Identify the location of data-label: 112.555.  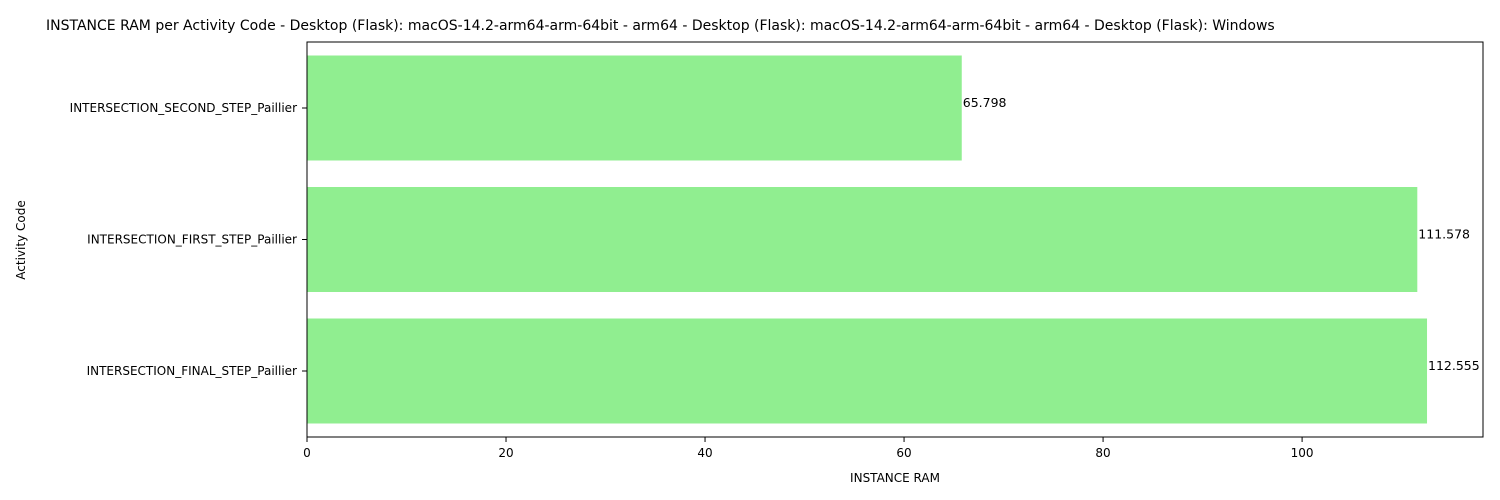
(1454, 365).